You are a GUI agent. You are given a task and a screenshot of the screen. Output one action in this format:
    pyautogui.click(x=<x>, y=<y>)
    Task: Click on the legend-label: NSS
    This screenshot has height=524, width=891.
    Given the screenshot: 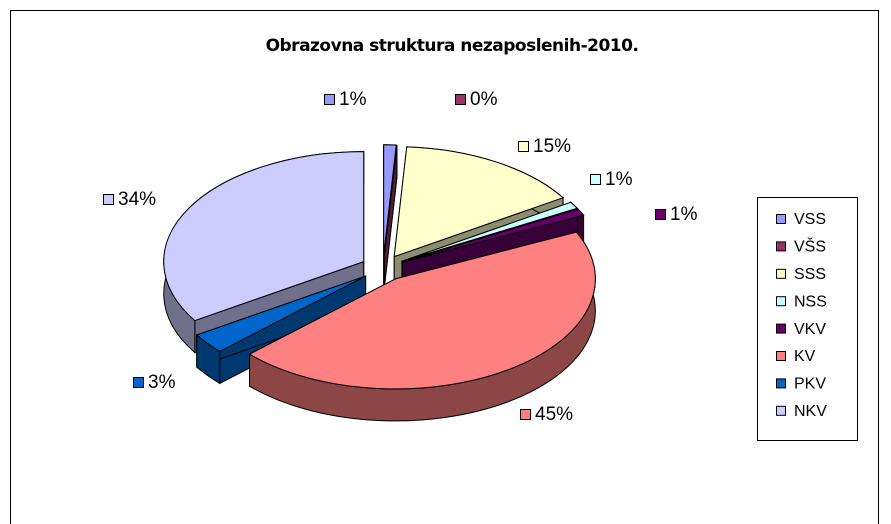 What is the action you would take?
    pyautogui.click(x=810, y=301)
    